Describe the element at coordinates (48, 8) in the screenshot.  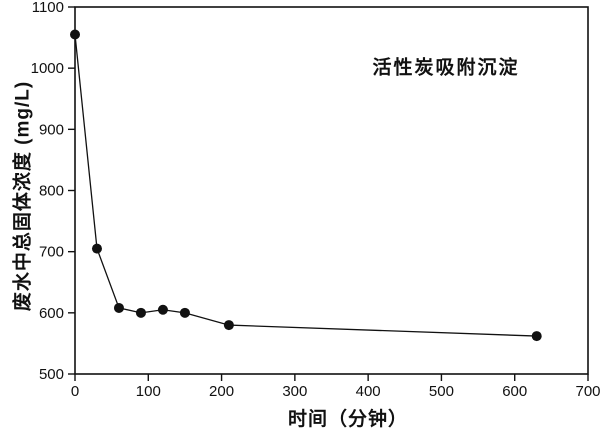
I see `y-tick-label: 1100` at that location.